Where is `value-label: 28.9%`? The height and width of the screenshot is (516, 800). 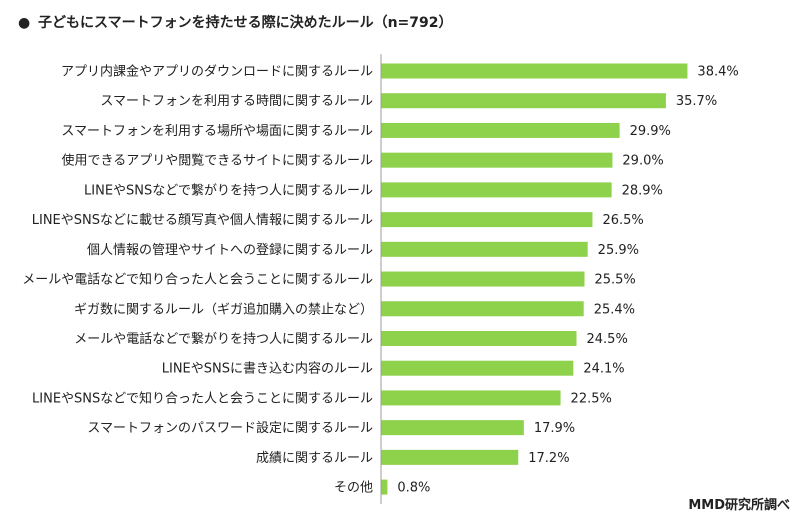
value-label: 28.9% is located at coordinates (642, 190).